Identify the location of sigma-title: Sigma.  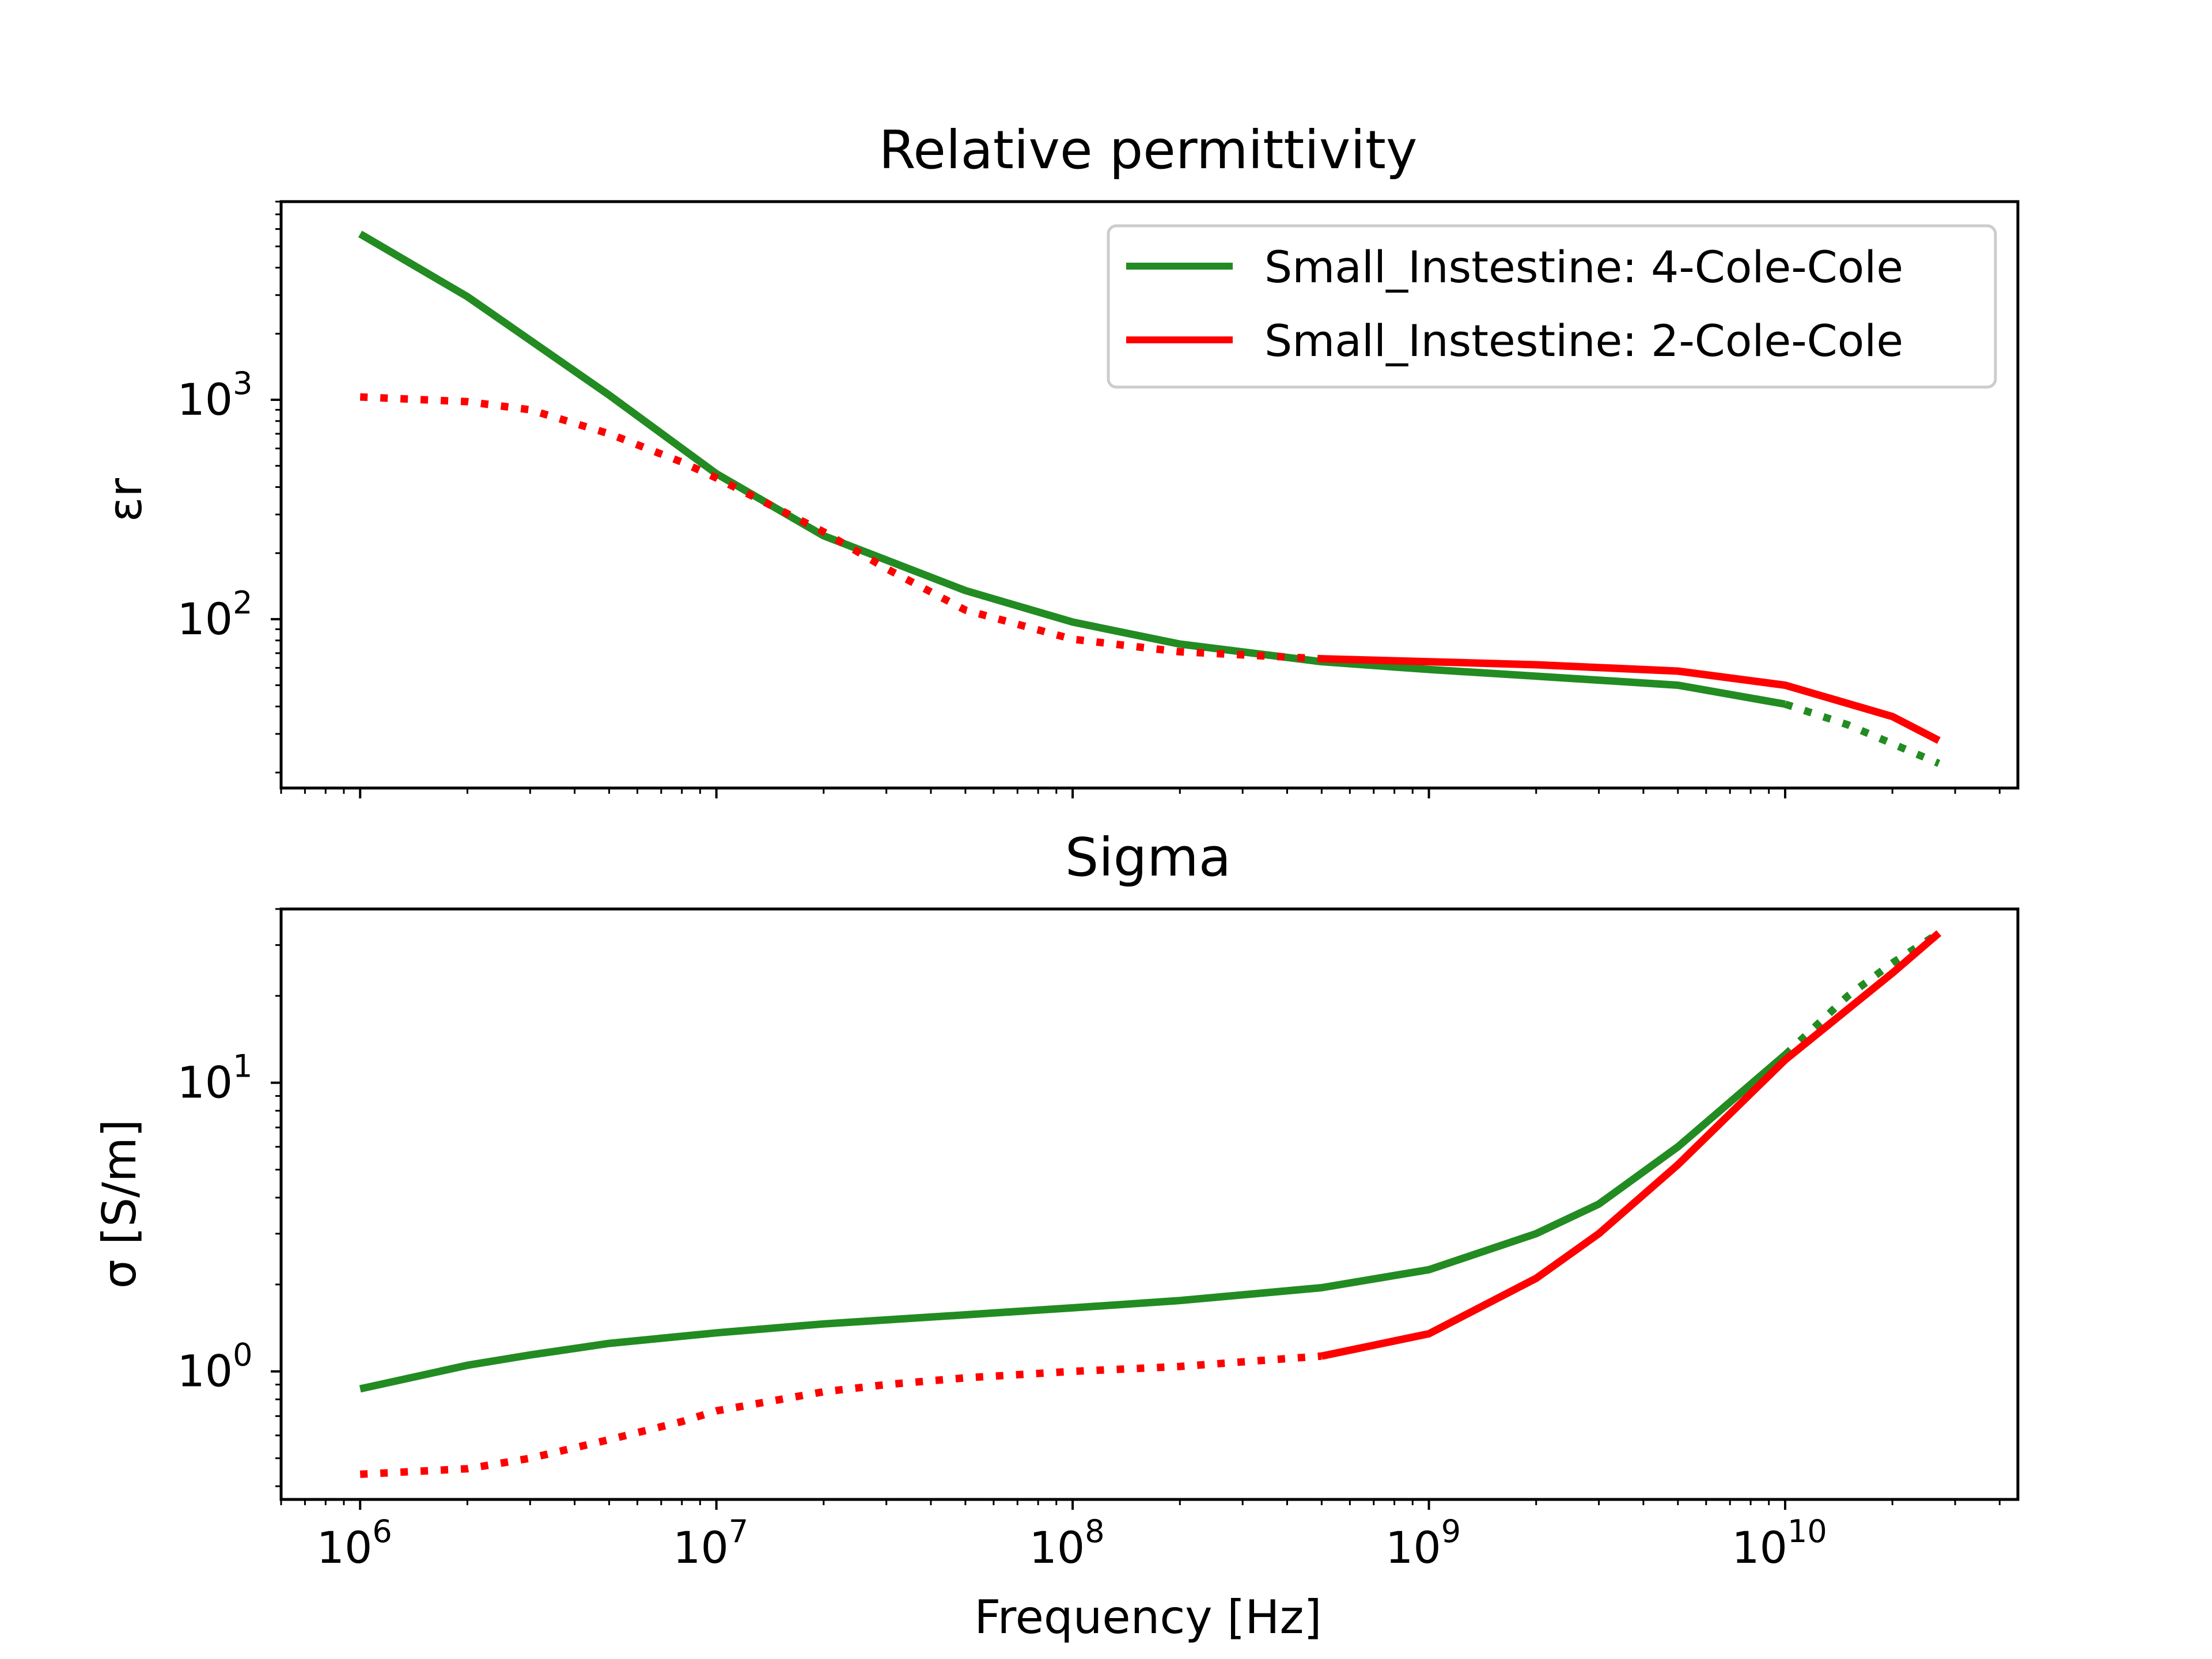
(1148, 857).